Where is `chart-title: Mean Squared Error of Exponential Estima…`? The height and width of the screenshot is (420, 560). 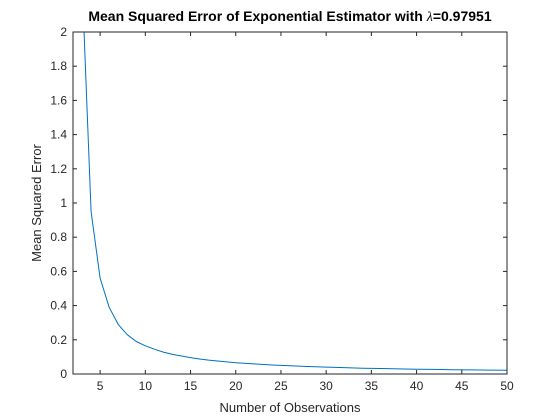 chart-title: Mean Squared Error of Exponential Estima… is located at coordinates (289, 16).